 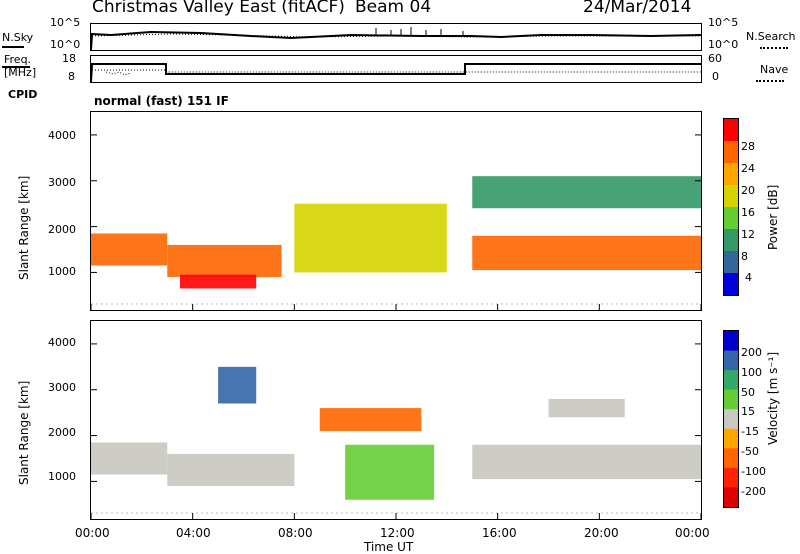 What do you see at coordinates (23, 94) in the screenshot?
I see `cpid-label: CPID` at bounding box center [23, 94].